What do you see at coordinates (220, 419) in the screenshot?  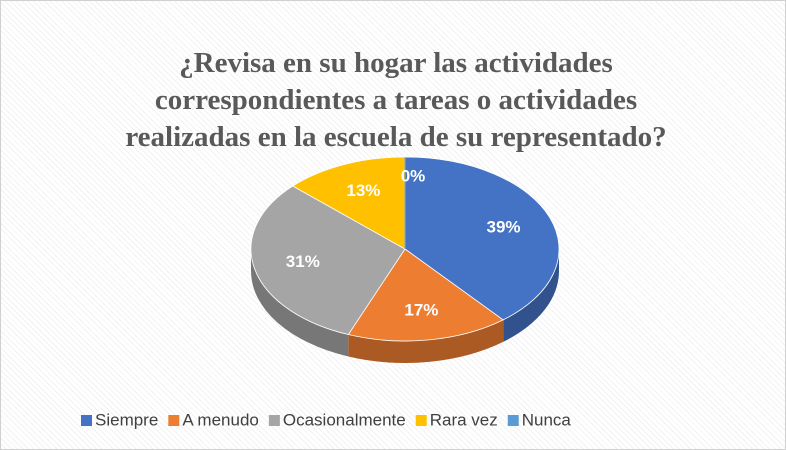 I see `legend-label: A menudo` at bounding box center [220, 419].